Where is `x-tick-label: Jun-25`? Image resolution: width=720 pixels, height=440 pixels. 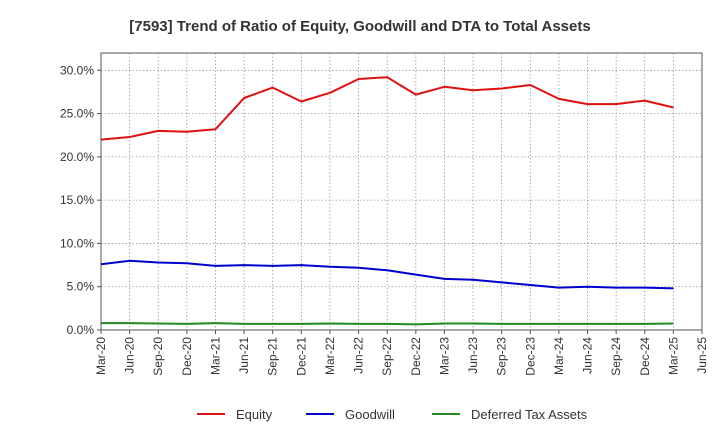 x-tick-label: Jun-25 is located at coordinates (702, 355).